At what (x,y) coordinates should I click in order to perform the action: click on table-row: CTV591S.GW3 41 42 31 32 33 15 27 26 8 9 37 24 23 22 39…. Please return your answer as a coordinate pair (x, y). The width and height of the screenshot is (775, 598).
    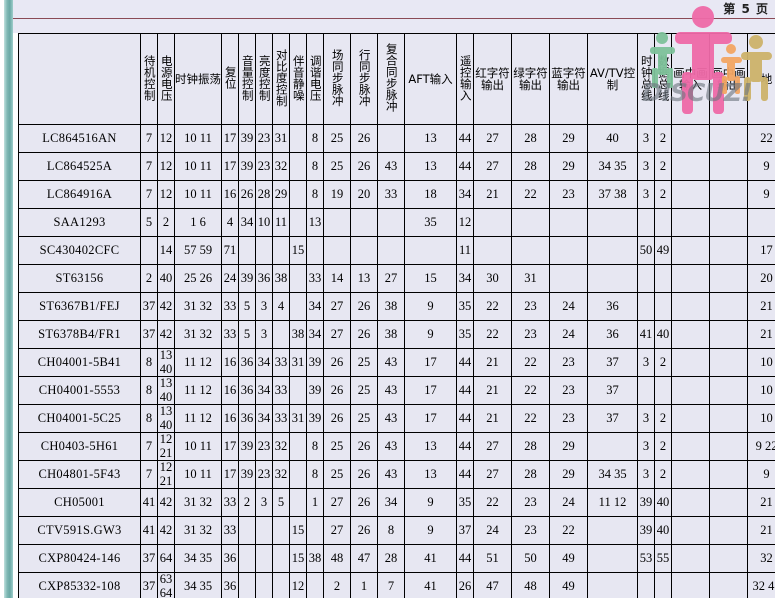
    Looking at the image, I should click on (396, 530).